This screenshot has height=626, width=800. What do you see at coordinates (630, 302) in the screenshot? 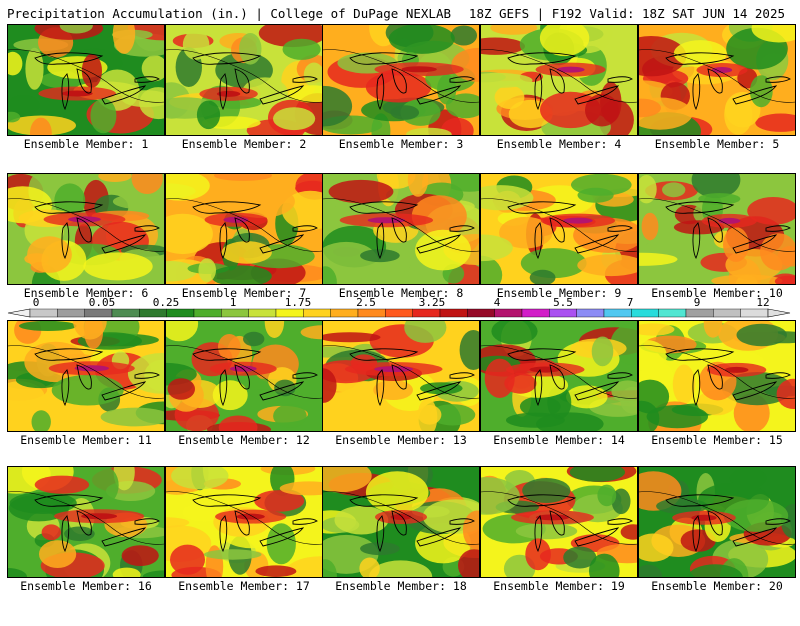
I see `colorbar-tick-label: 7` at bounding box center [630, 302].